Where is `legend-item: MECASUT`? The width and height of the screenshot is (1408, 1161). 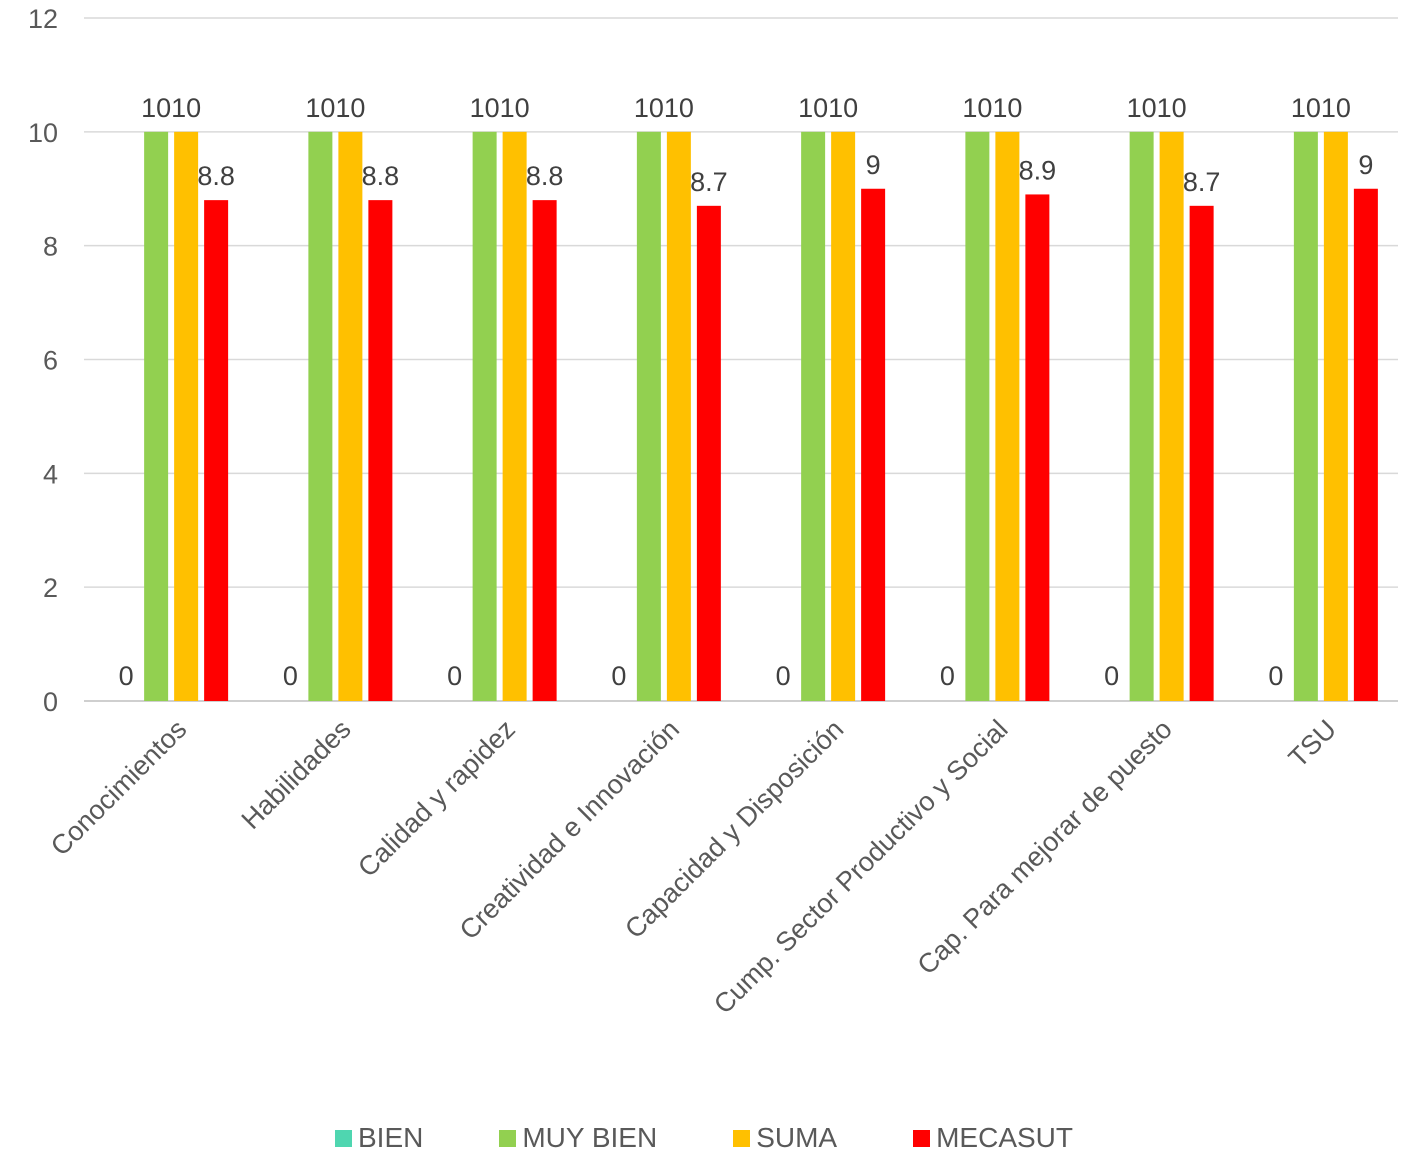 legend-item: MECASUT is located at coordinates (993, 1138).